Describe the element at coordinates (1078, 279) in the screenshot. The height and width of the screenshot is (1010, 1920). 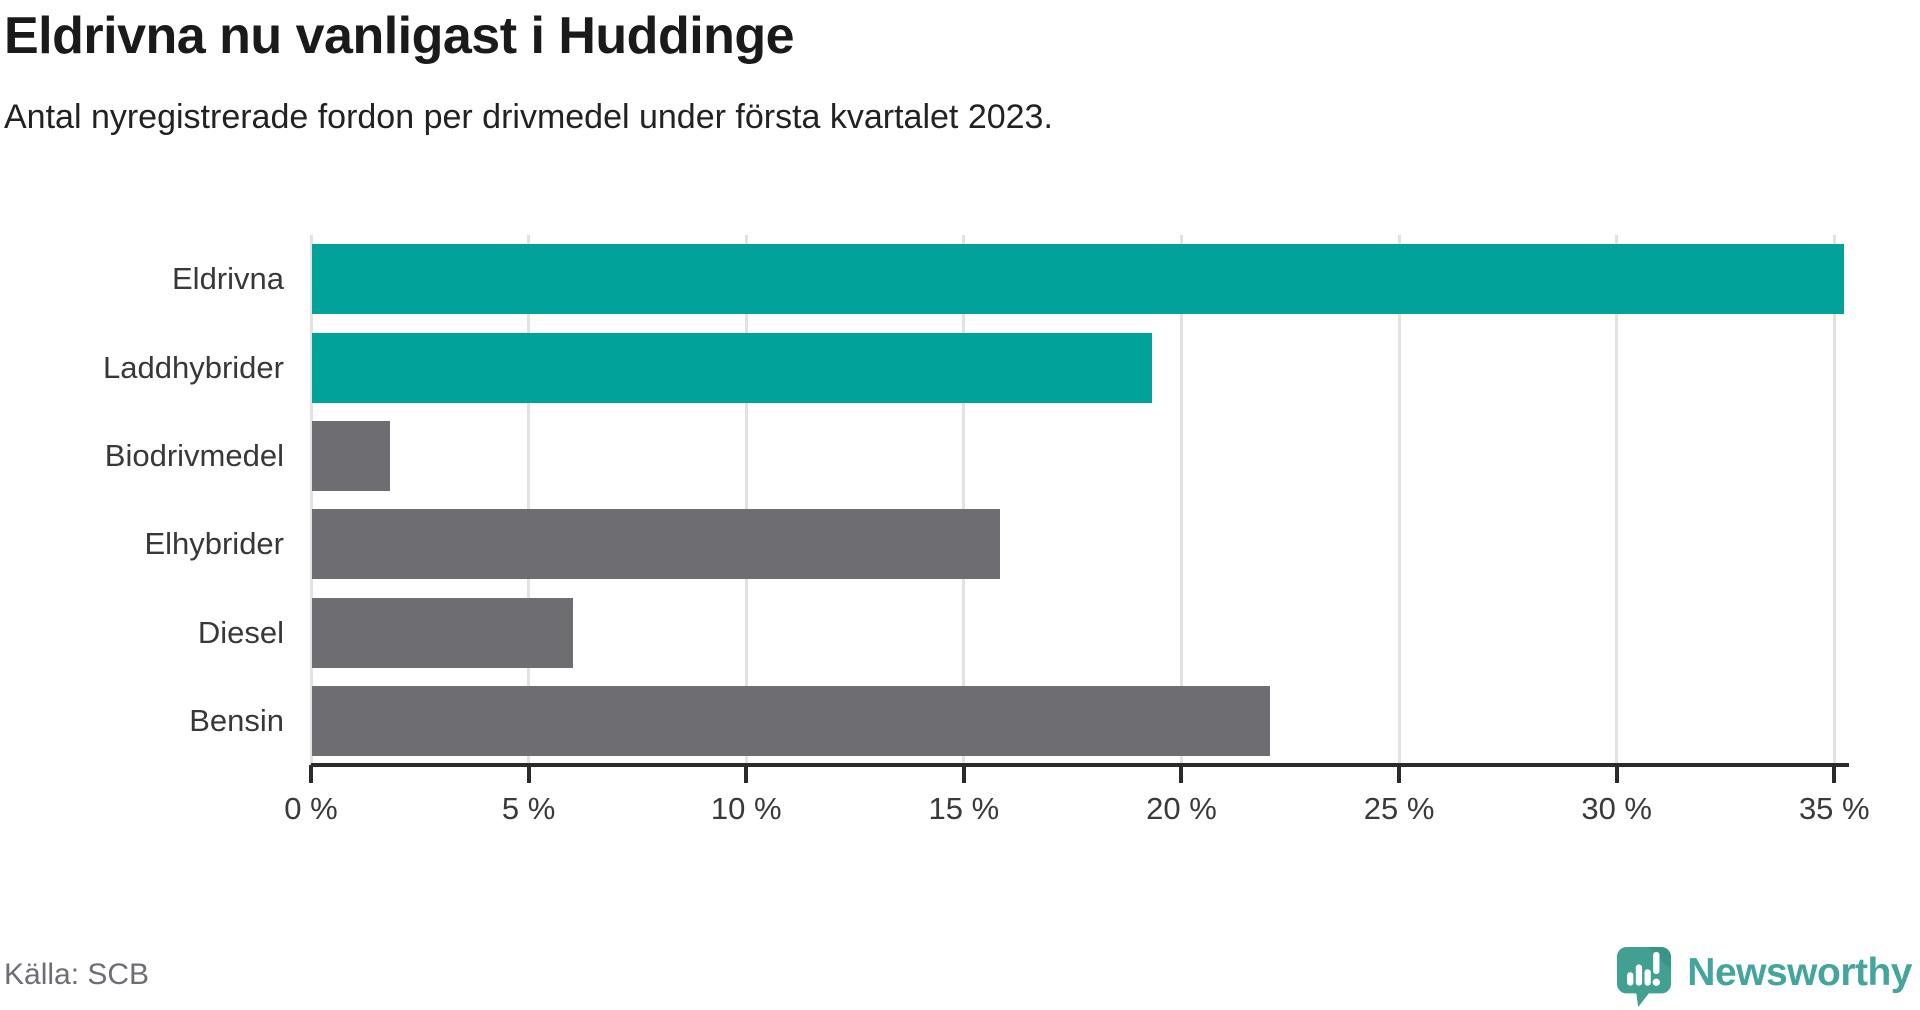
I see `bar-eldrivna` at that location.